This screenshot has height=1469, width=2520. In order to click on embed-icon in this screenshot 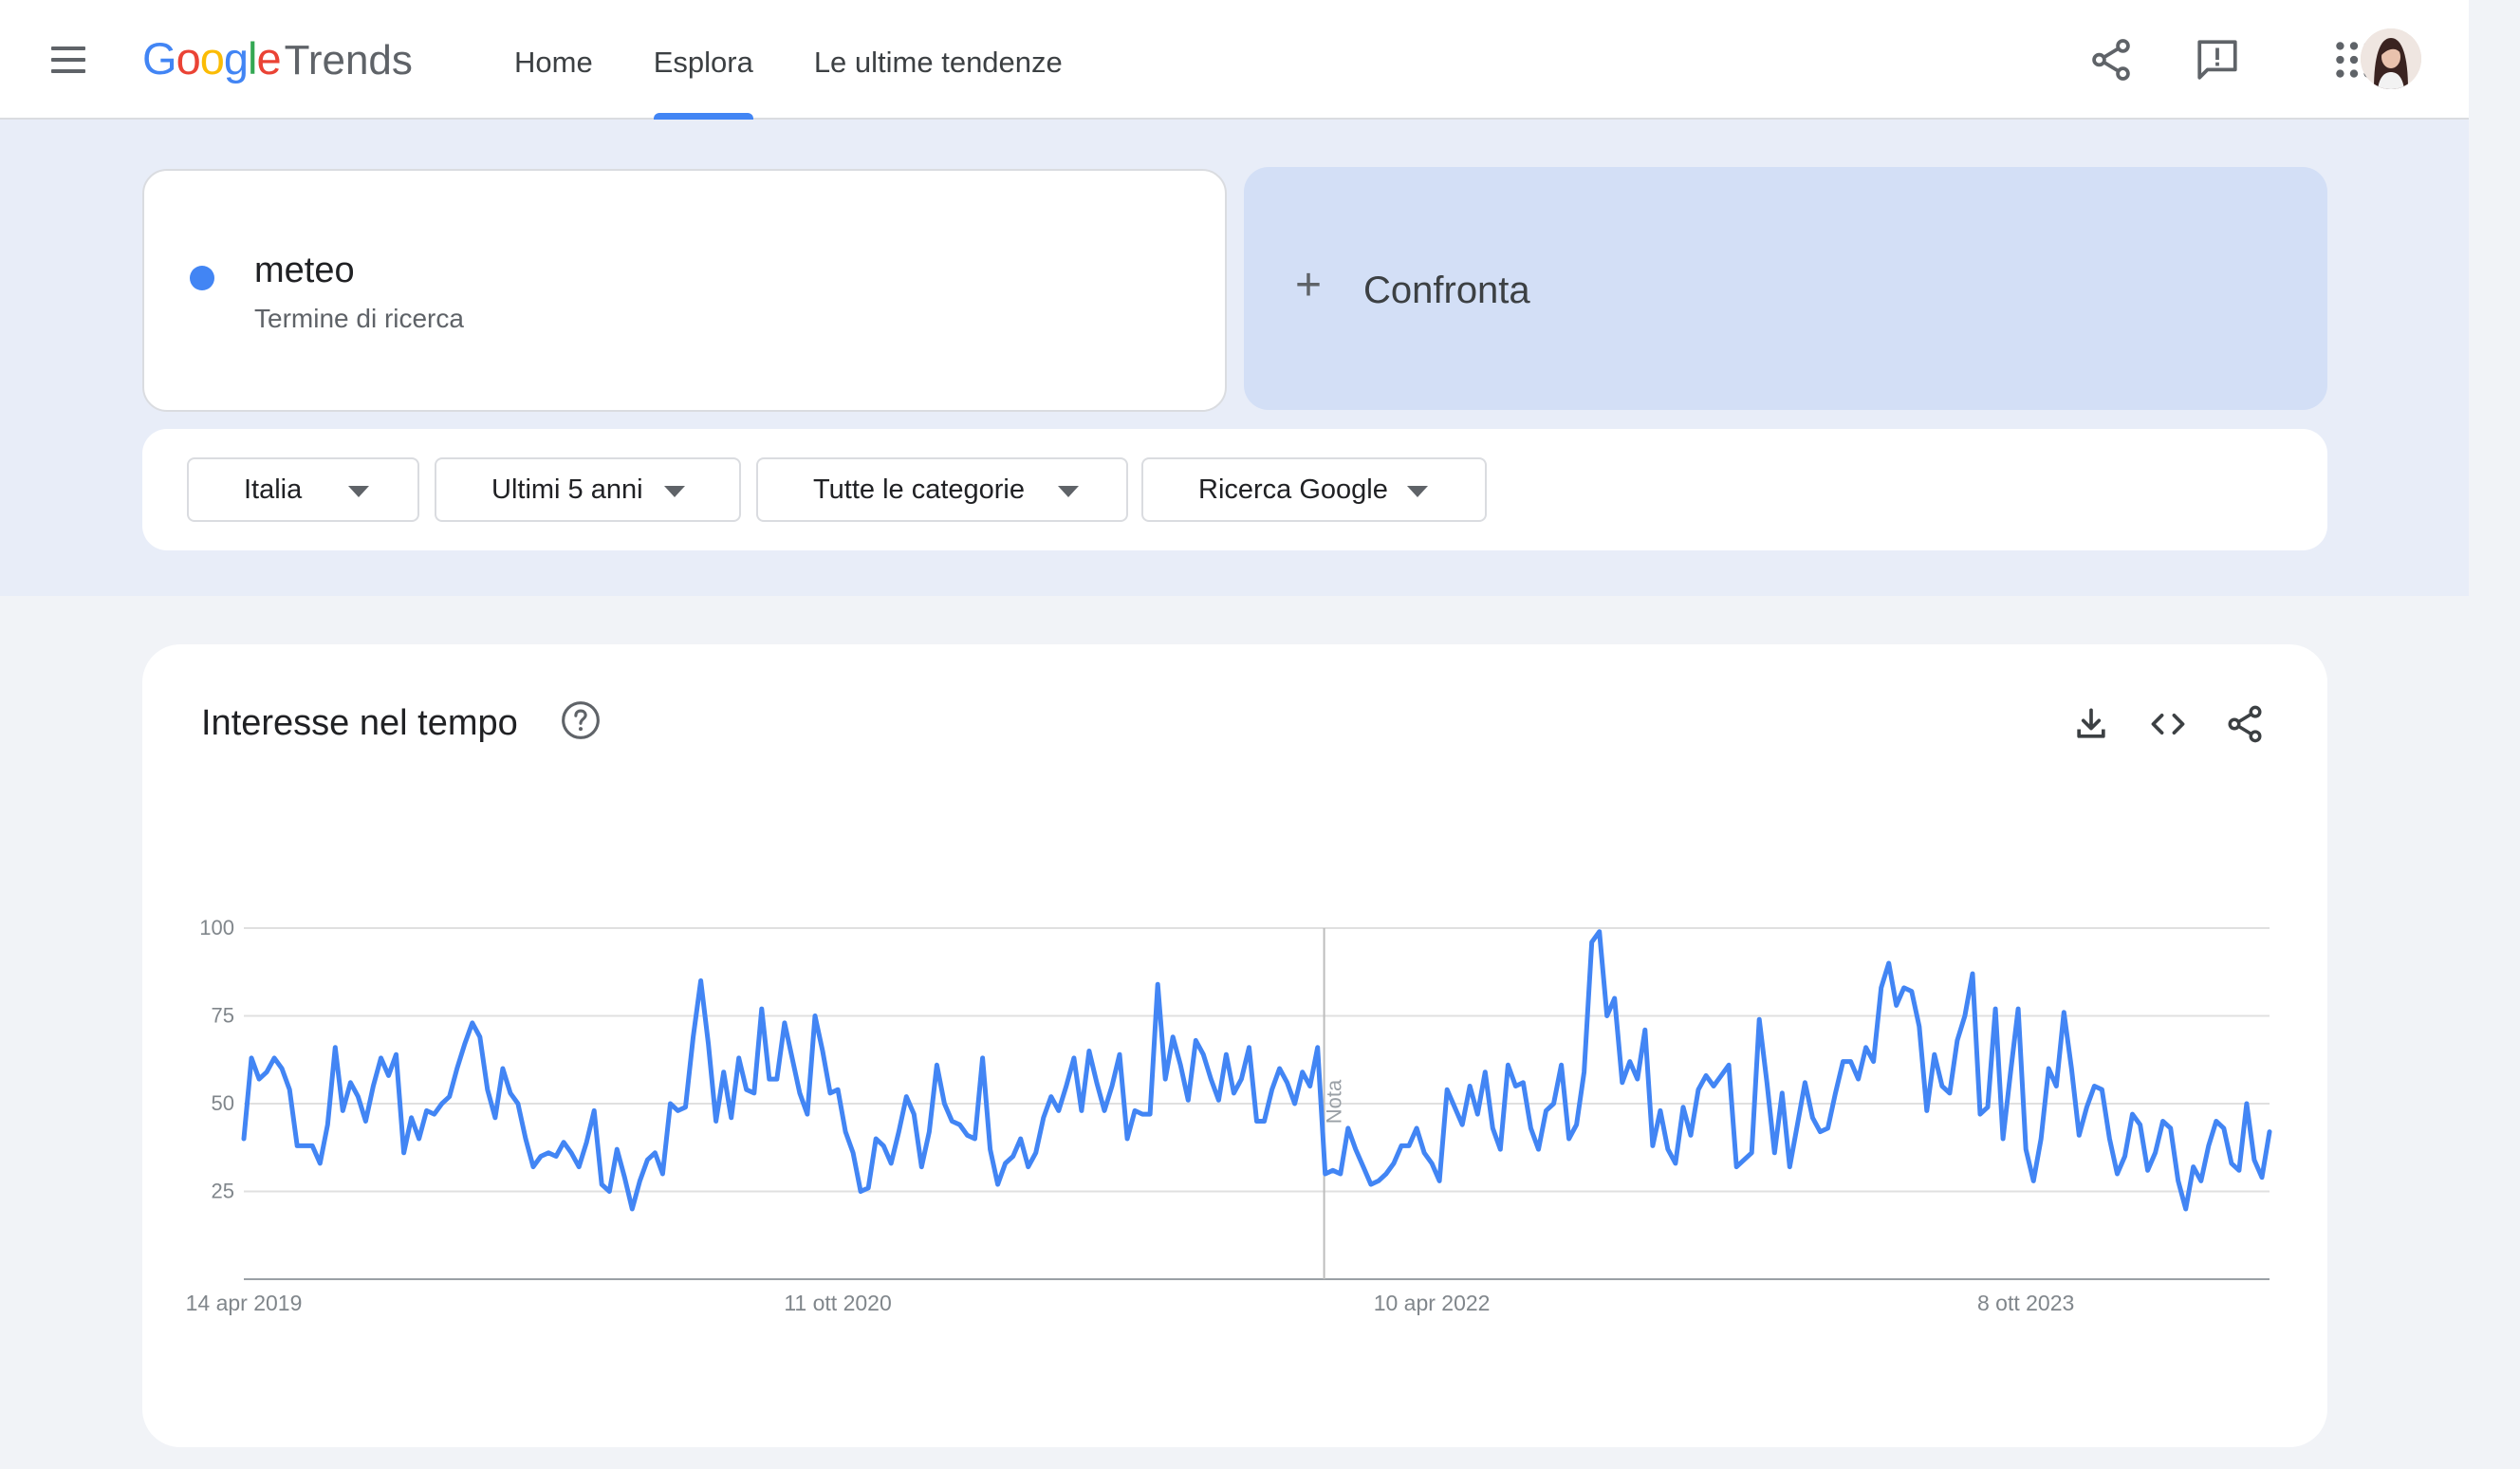, I will do `click(2168, 724)`.